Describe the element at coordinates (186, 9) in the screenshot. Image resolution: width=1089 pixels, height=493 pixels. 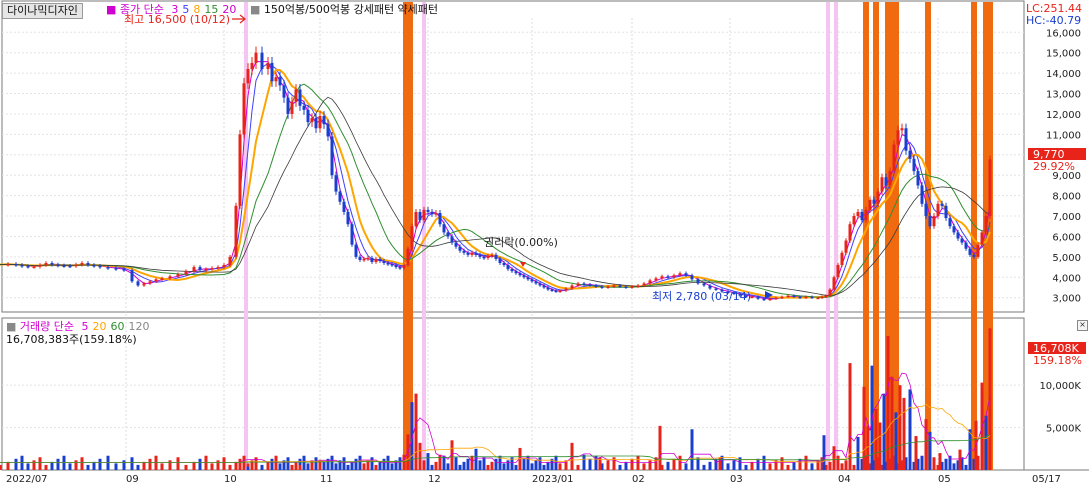
I see `legend-period-5: 5` at that location.